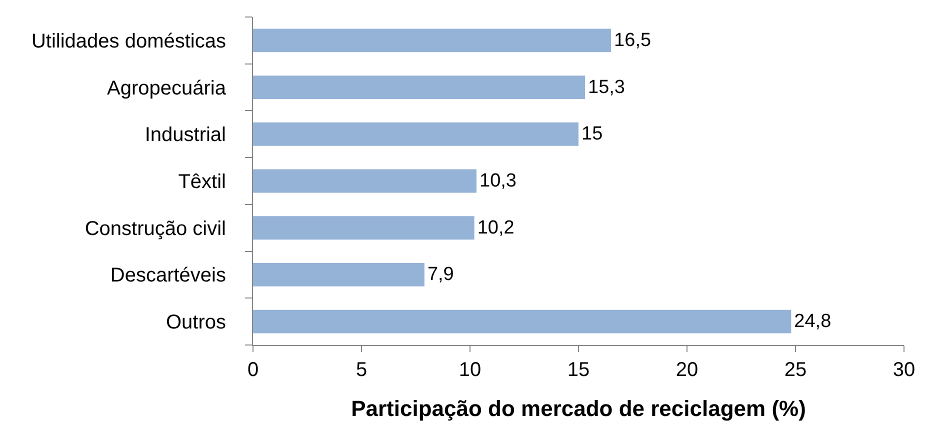 Image resolution: width=927 pixels, height=435 pixels. I want to click on data-label: 10,3, so click(498, 181).